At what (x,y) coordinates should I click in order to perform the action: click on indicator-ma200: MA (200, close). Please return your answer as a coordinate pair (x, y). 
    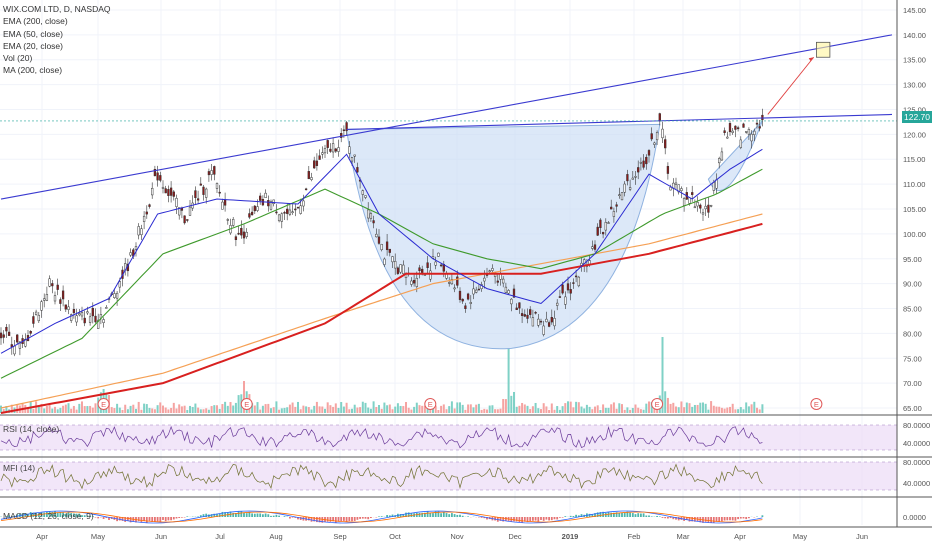
    Looking at the image, I should click on (33, 70).